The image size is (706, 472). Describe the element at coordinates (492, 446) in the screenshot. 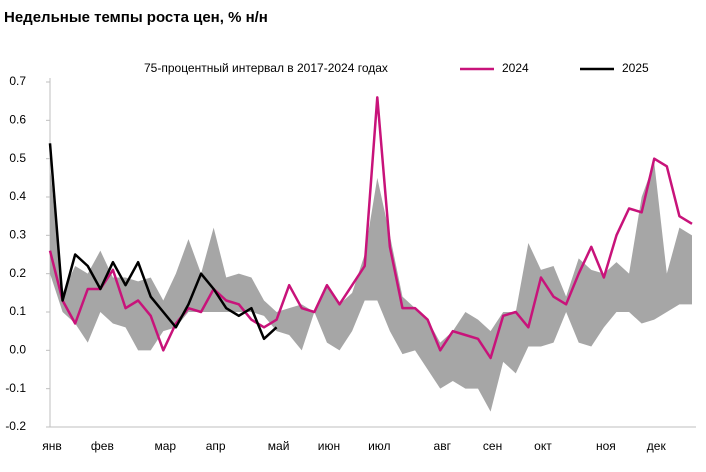

I see `x-tick-label: сен` at that location.